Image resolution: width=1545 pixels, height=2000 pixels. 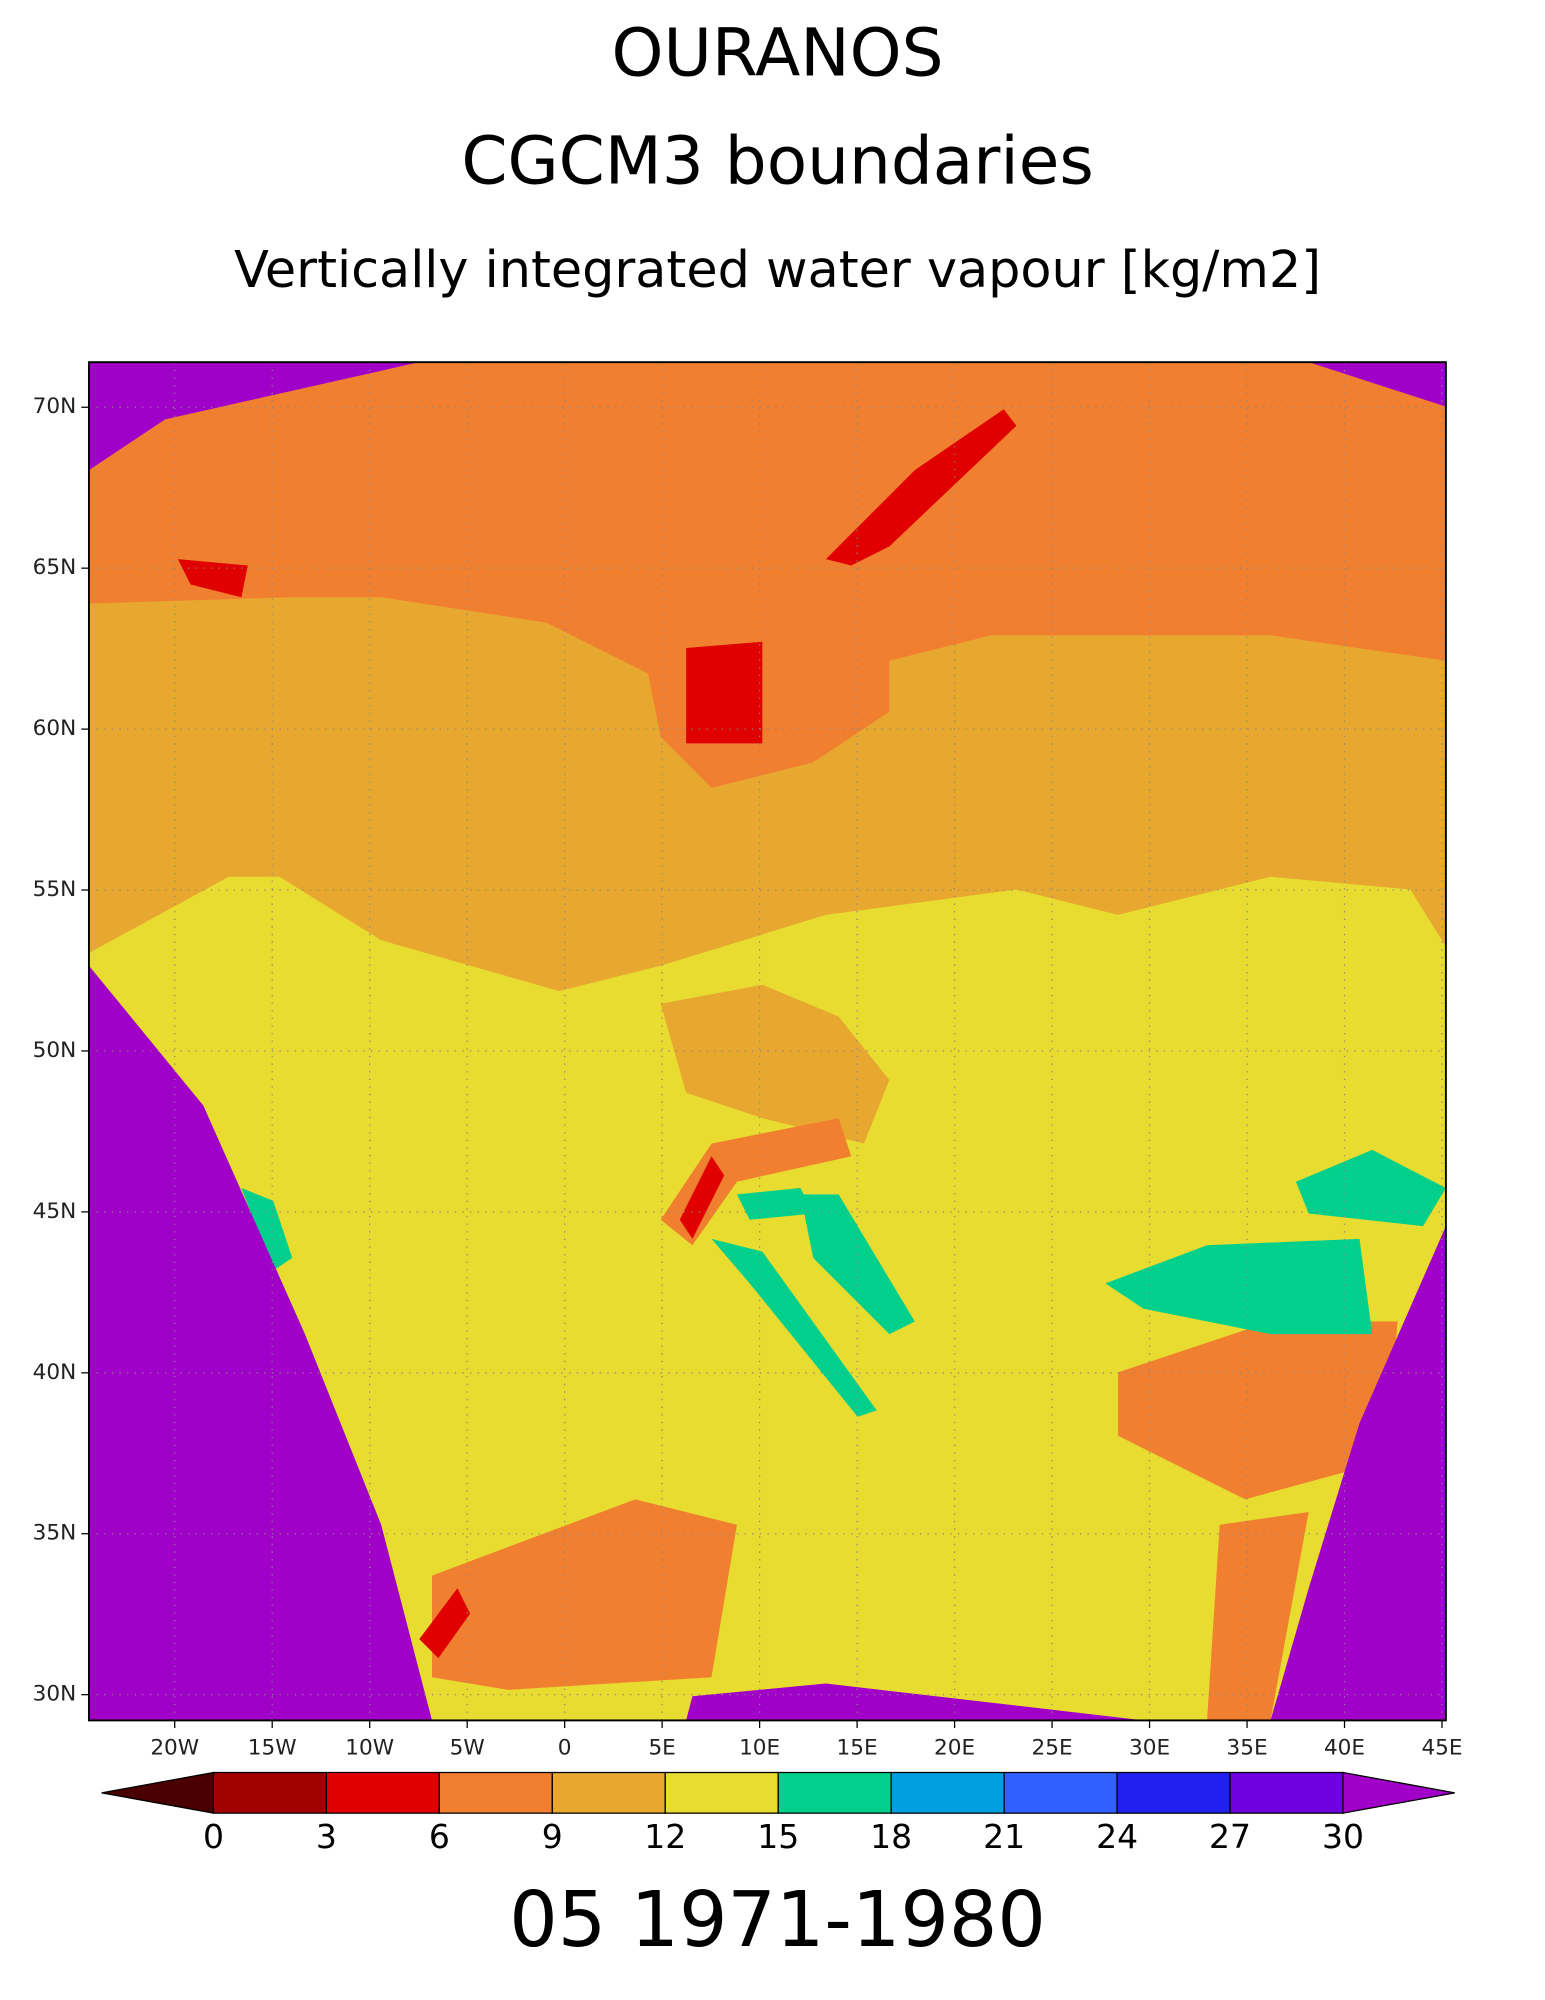 What do you see at coordinates (55, 889) in the screenshot?
I see `y-tick-label: 55N` at bounding box center [55, 889].